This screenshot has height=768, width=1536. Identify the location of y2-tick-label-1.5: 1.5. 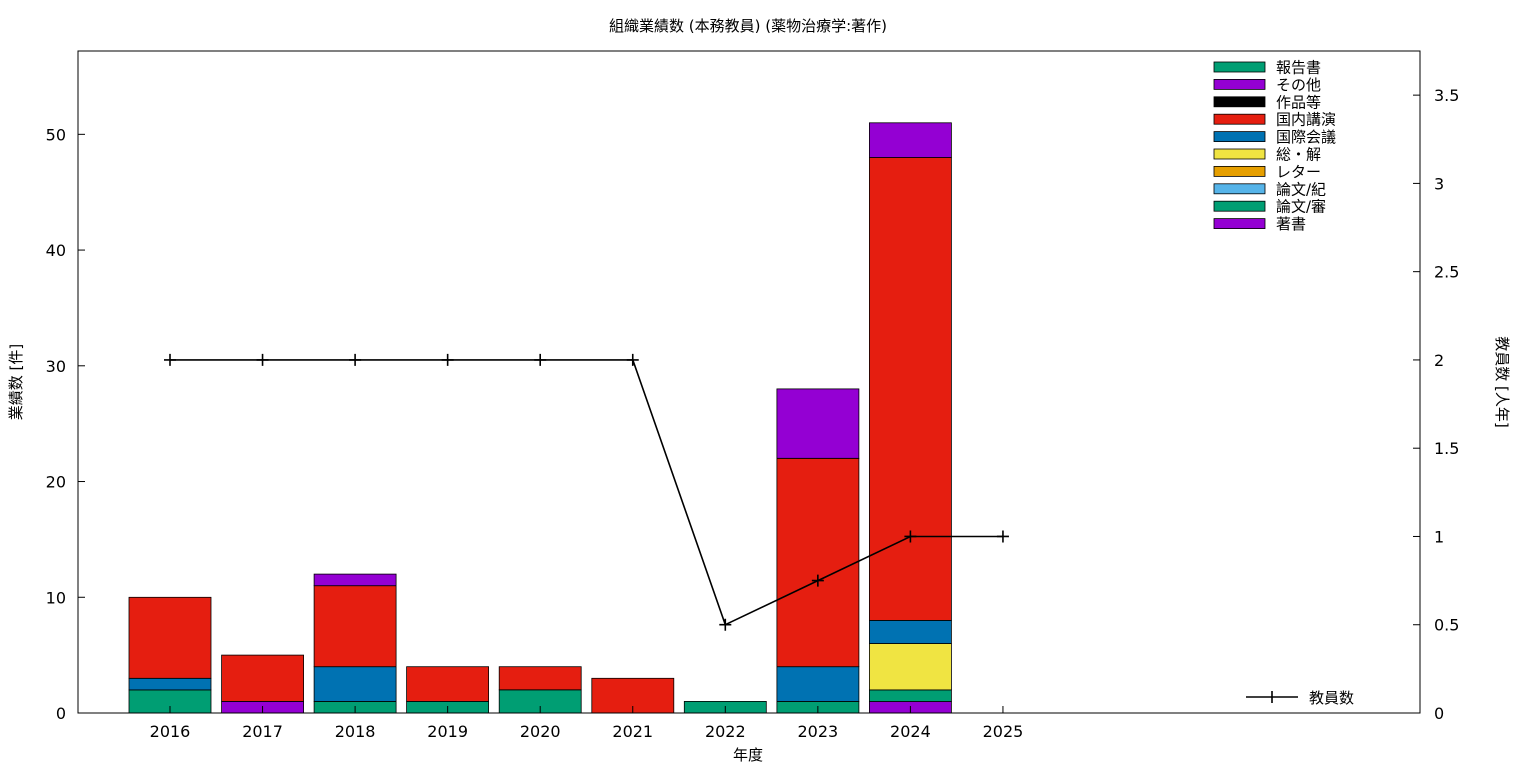
(1446, 448).